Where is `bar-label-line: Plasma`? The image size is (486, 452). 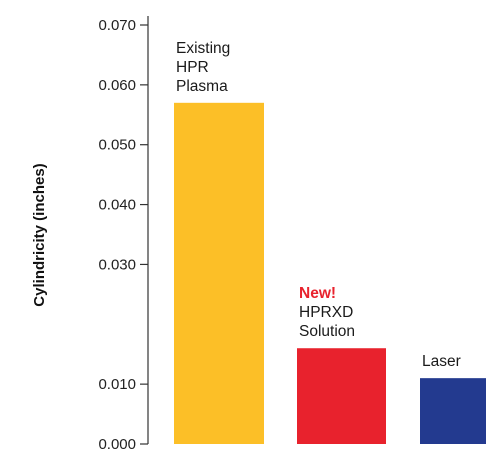 bar-label-line: Plasma is located at coordinates (202, 86).